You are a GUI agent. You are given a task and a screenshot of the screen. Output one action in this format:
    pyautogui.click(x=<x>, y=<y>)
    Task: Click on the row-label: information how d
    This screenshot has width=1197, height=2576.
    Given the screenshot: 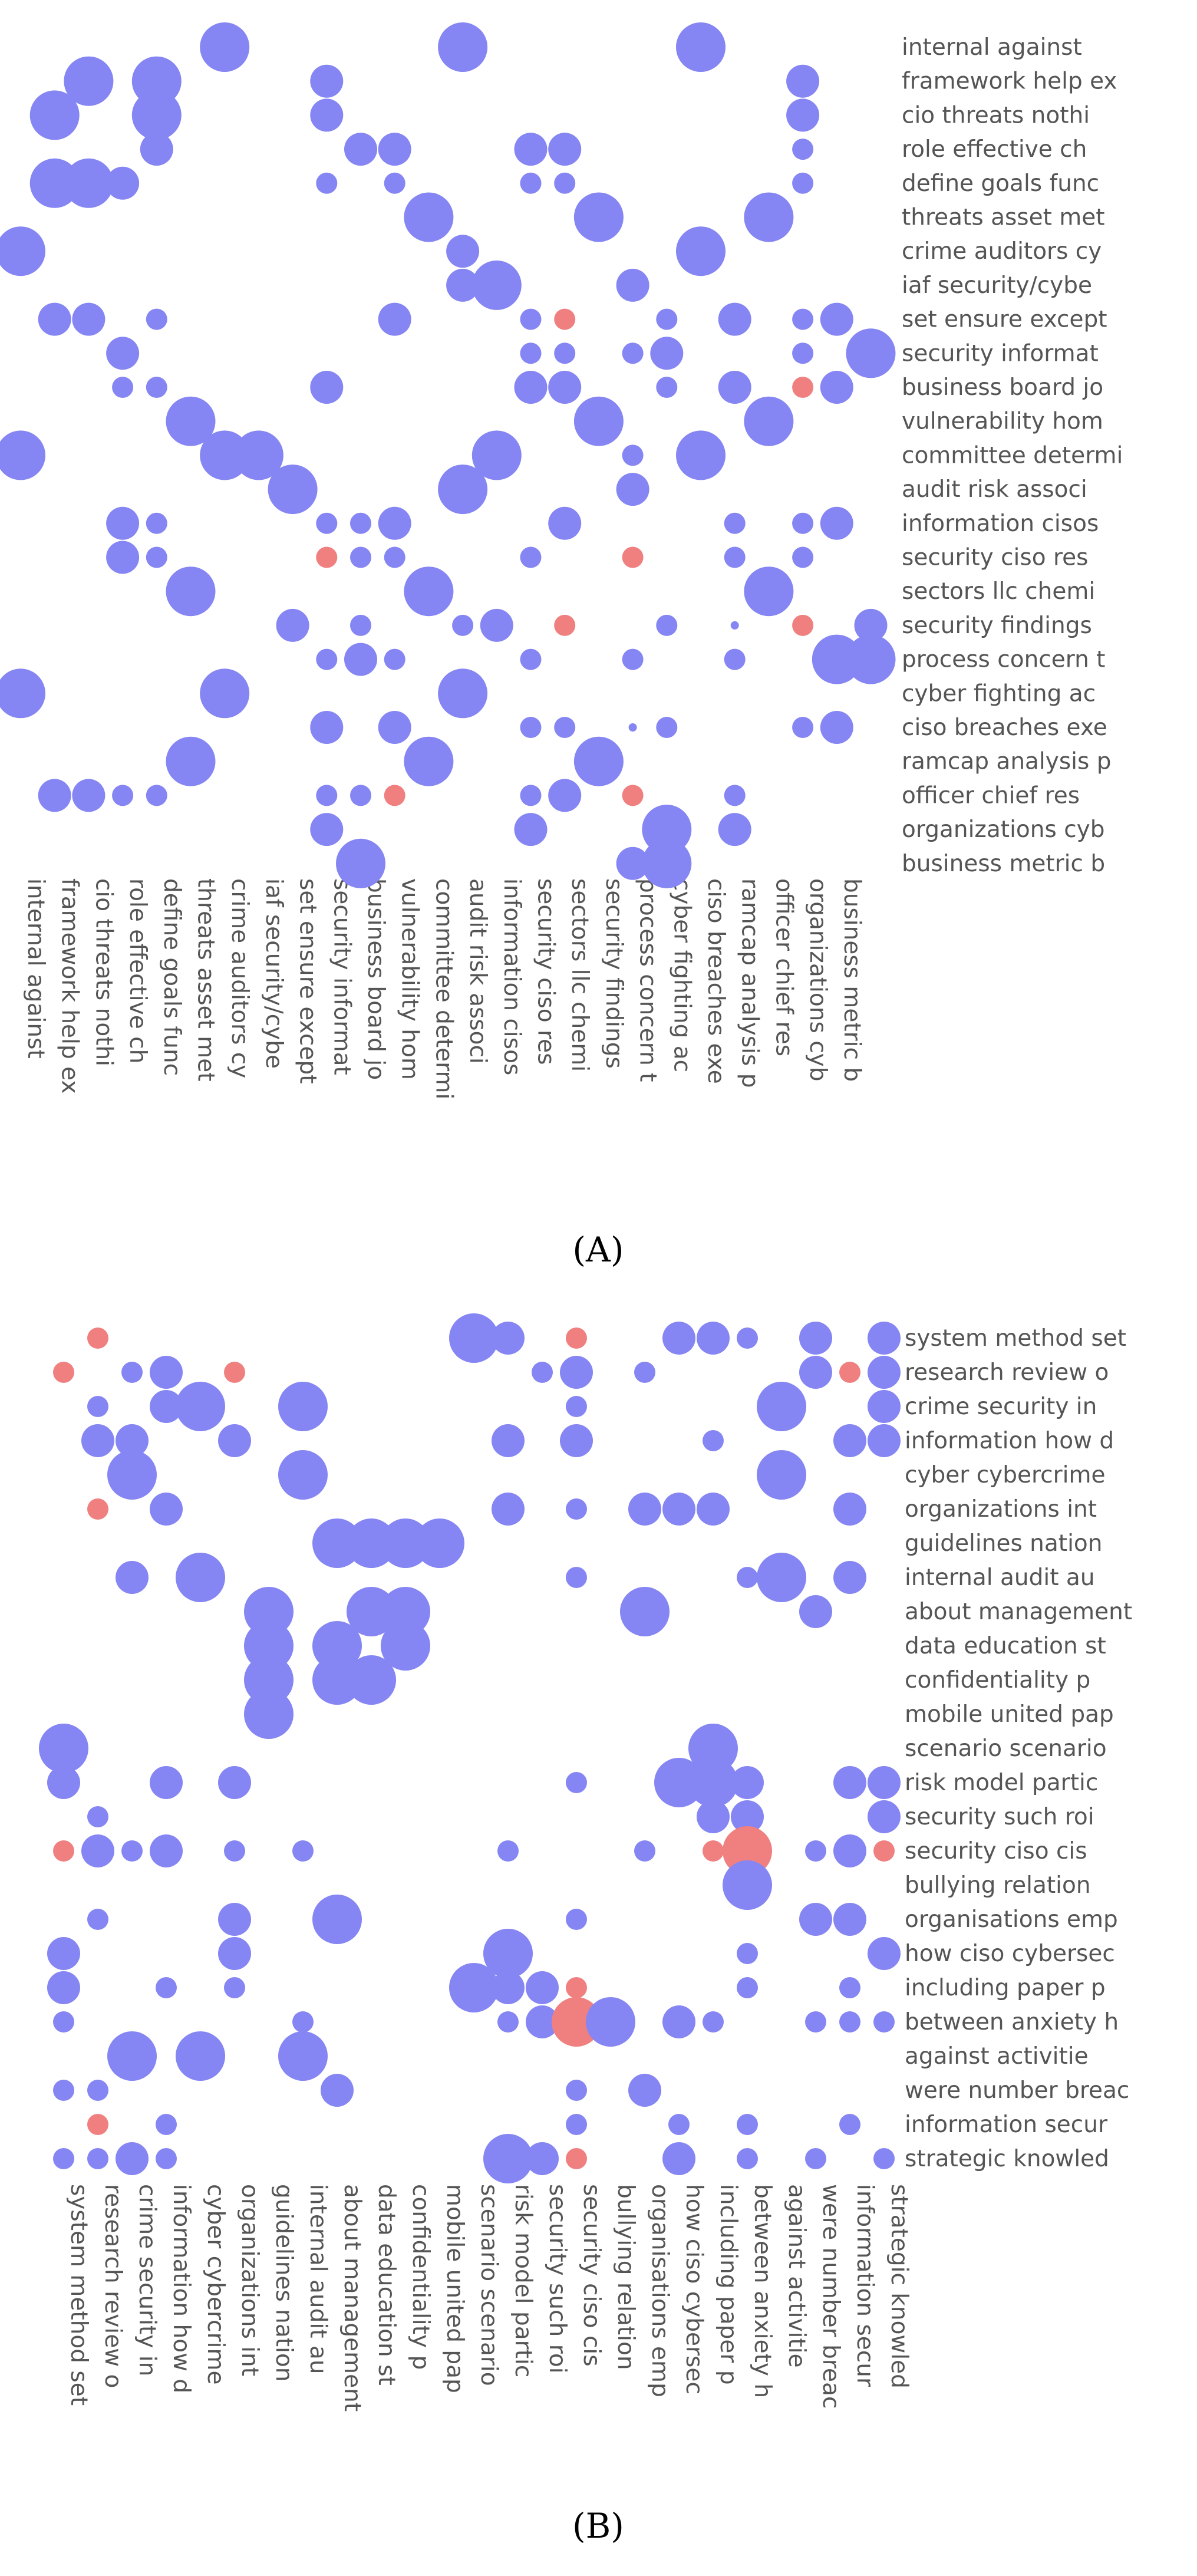 What is the action you would take?
    pyautogui.click(x=1009, y=1441)
    